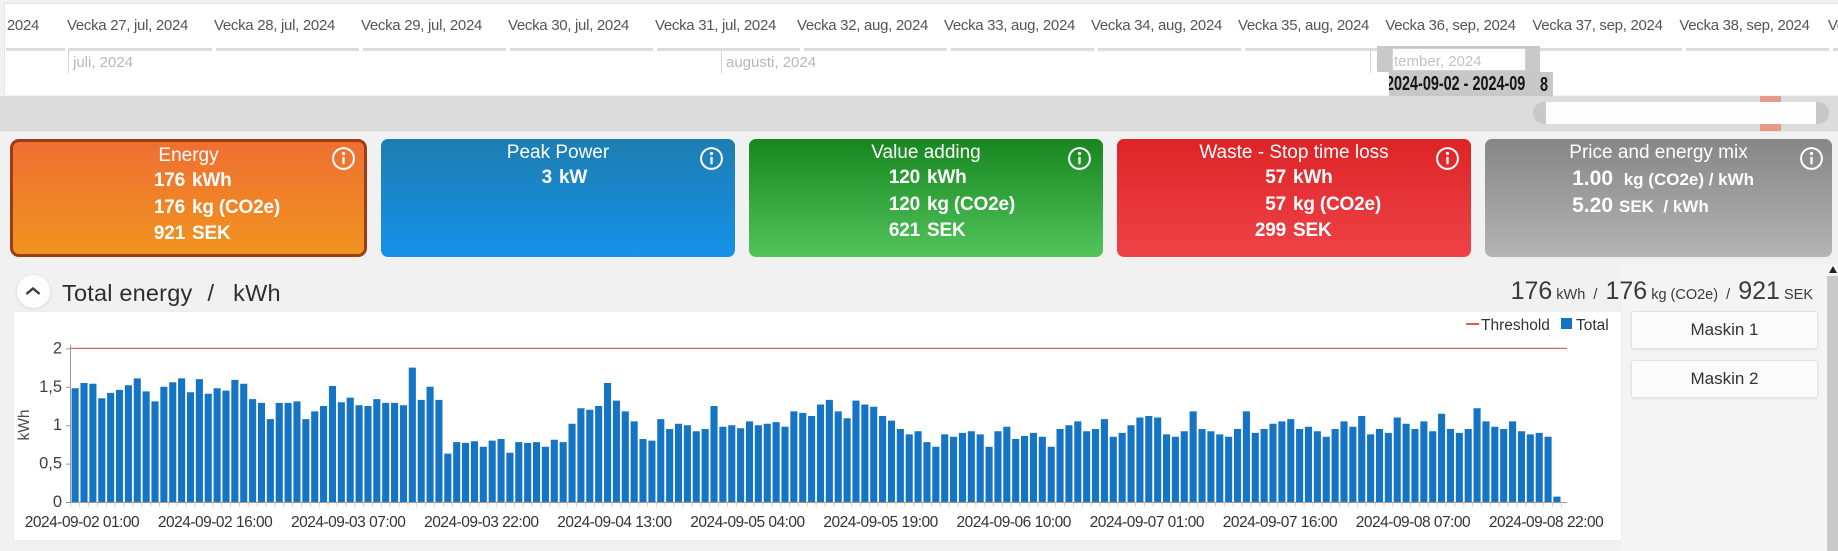  What do you see at coordinates (481, 522) in the screenshot?
I see `svg-text: 2024-09-03 22:00` at bounding box center [481, 522].